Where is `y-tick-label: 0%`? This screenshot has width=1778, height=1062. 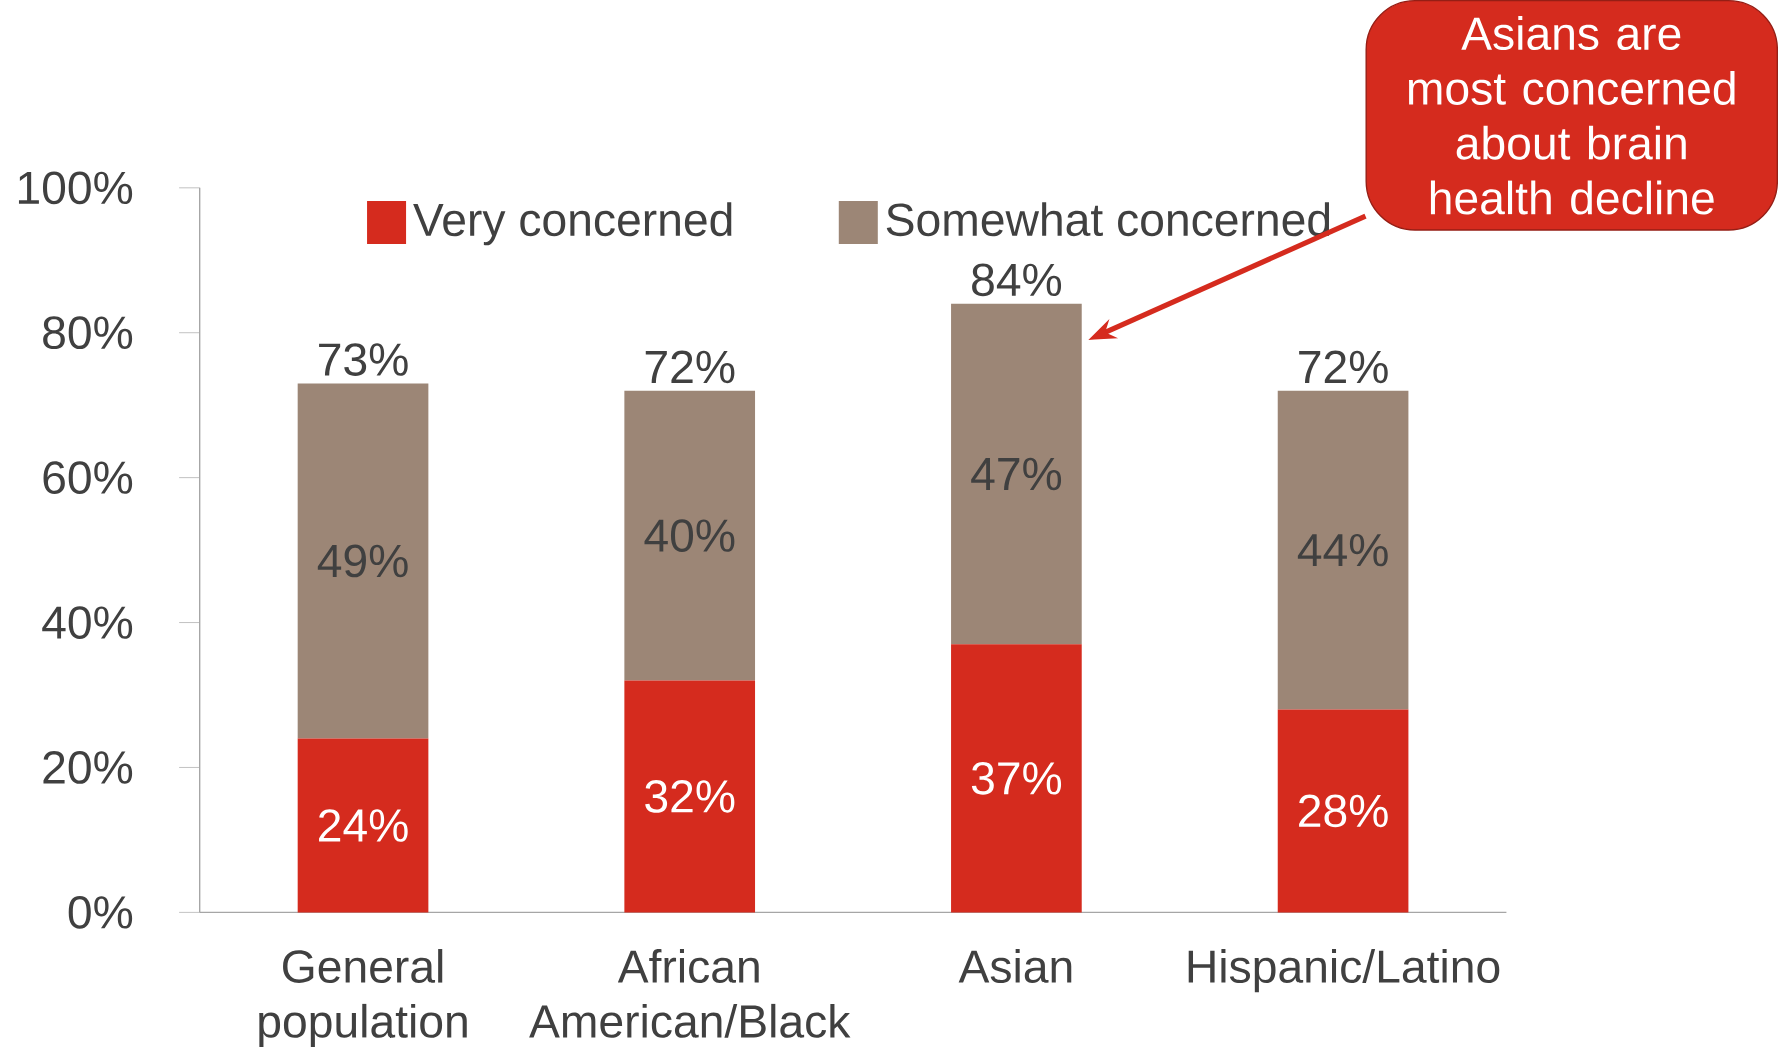 y-tick-label: 0% is located at coordinates (100, 912).